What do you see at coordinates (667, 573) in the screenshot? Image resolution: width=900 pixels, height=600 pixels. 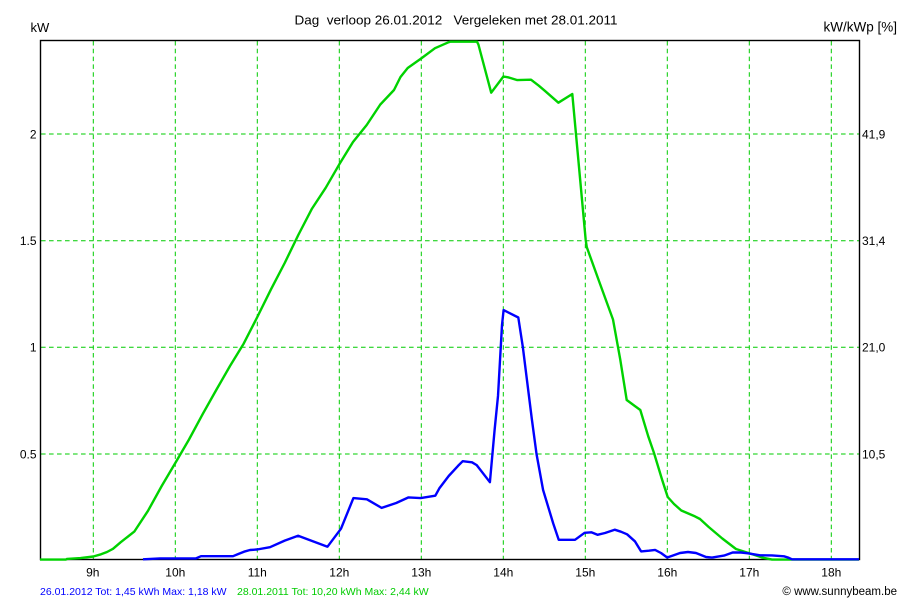 I see `svg-text: 16h` at bounding box center [667, 573].